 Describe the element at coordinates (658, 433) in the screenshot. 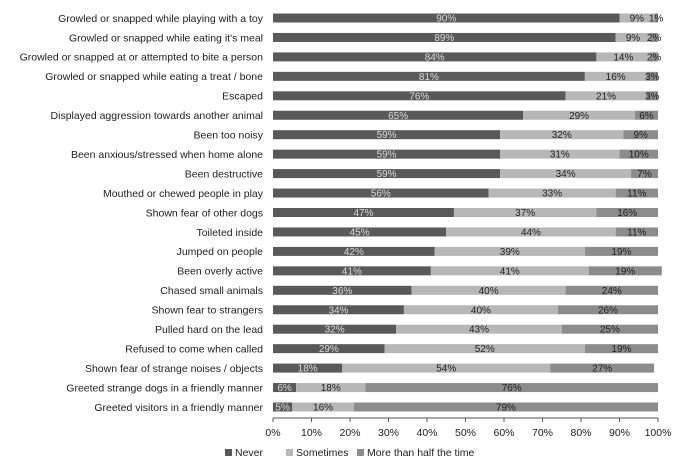

I see `x-tick-label: 100%` at that location.